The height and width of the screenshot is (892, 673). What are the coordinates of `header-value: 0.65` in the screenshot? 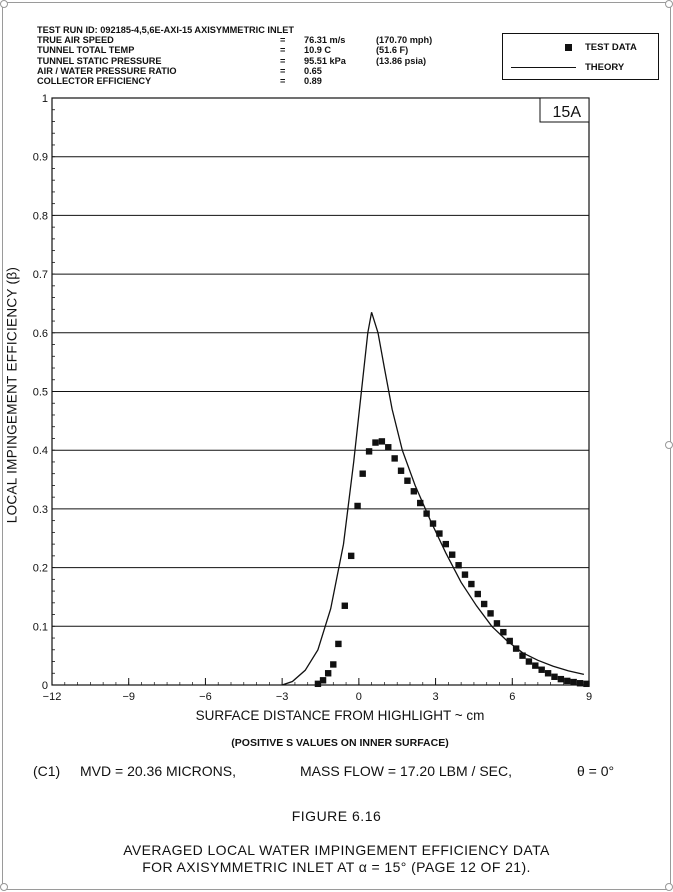 It's located at (313, 70).